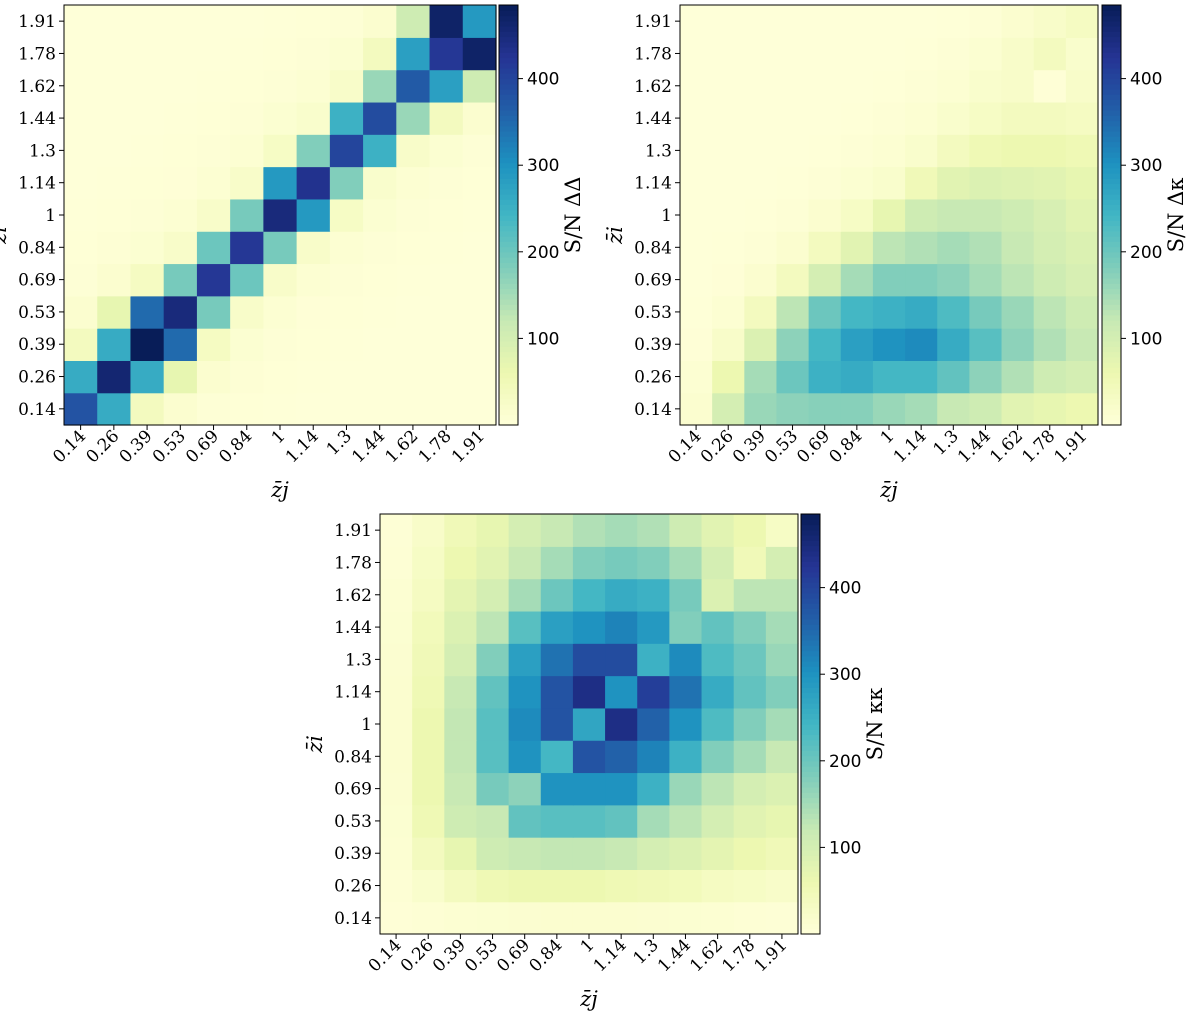 The height and width of the screenshot is (1015, 1200). Describe the element at coordinates (353, 563) in the screenshot. I see `y-tick-label: 1.78` at that location.